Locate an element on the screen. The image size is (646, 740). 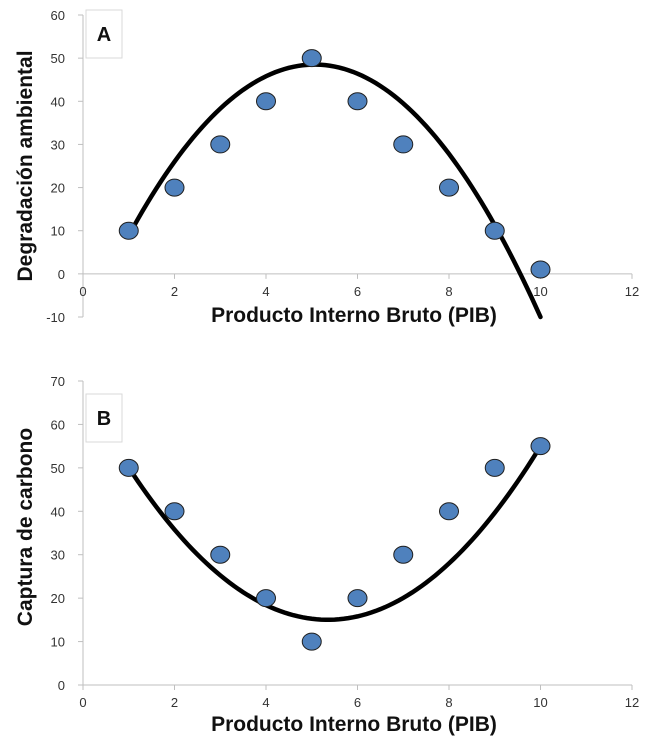
panel-a-x-tick-label: 12 is located at coordinates (632, 291).